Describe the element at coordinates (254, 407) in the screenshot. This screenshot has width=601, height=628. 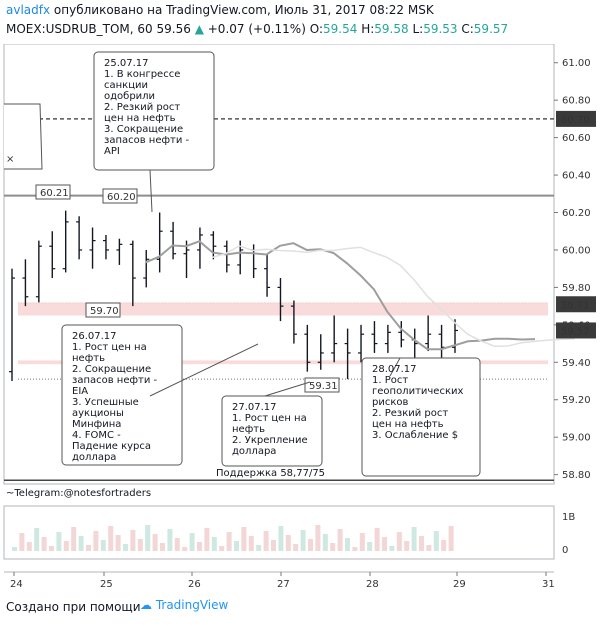
I see `annotation-text: 27.07.17` at that location.